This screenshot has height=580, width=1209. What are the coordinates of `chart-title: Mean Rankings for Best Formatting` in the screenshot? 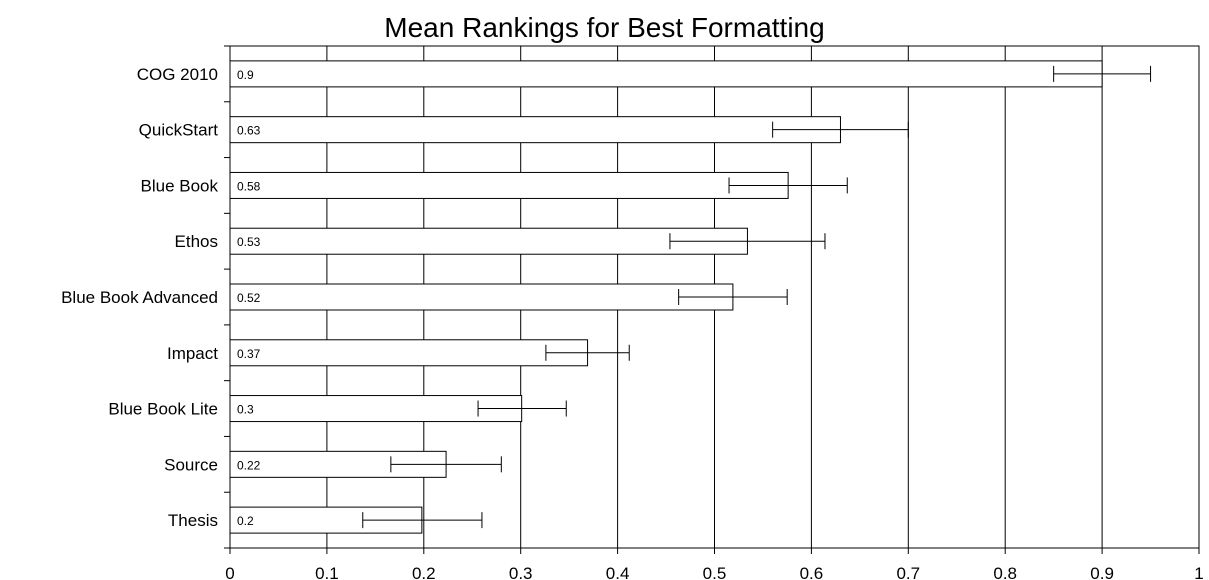 It's located at (604, 27).